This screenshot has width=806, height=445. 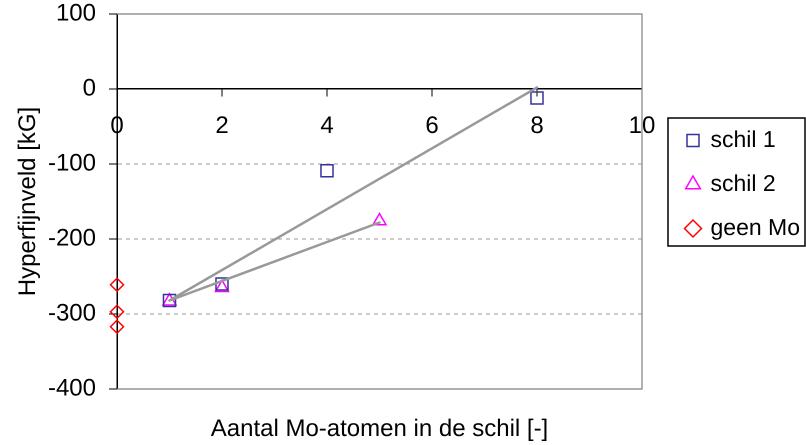 What do you see at coordinates (72, 313) in the screenshot?
I see `y-tick-label: -300` at bounding box center [72, 313].